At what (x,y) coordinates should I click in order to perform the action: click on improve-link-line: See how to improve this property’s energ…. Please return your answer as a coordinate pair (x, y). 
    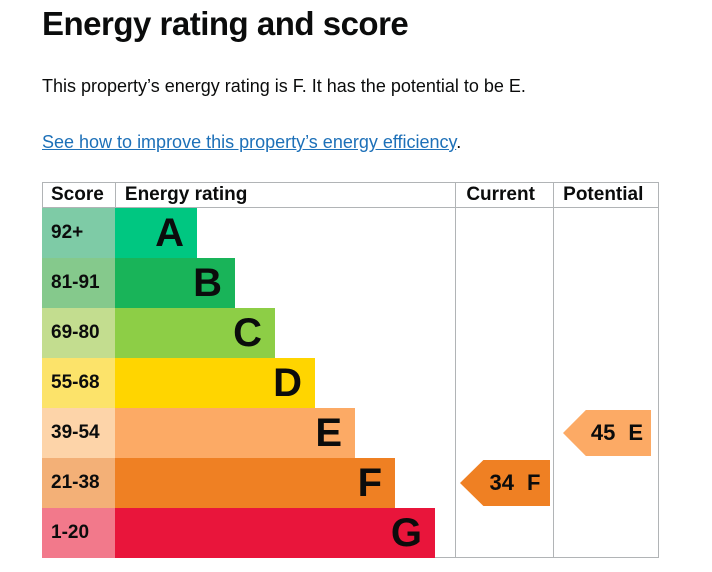
    Looking at the image, I should click on (377, 142).